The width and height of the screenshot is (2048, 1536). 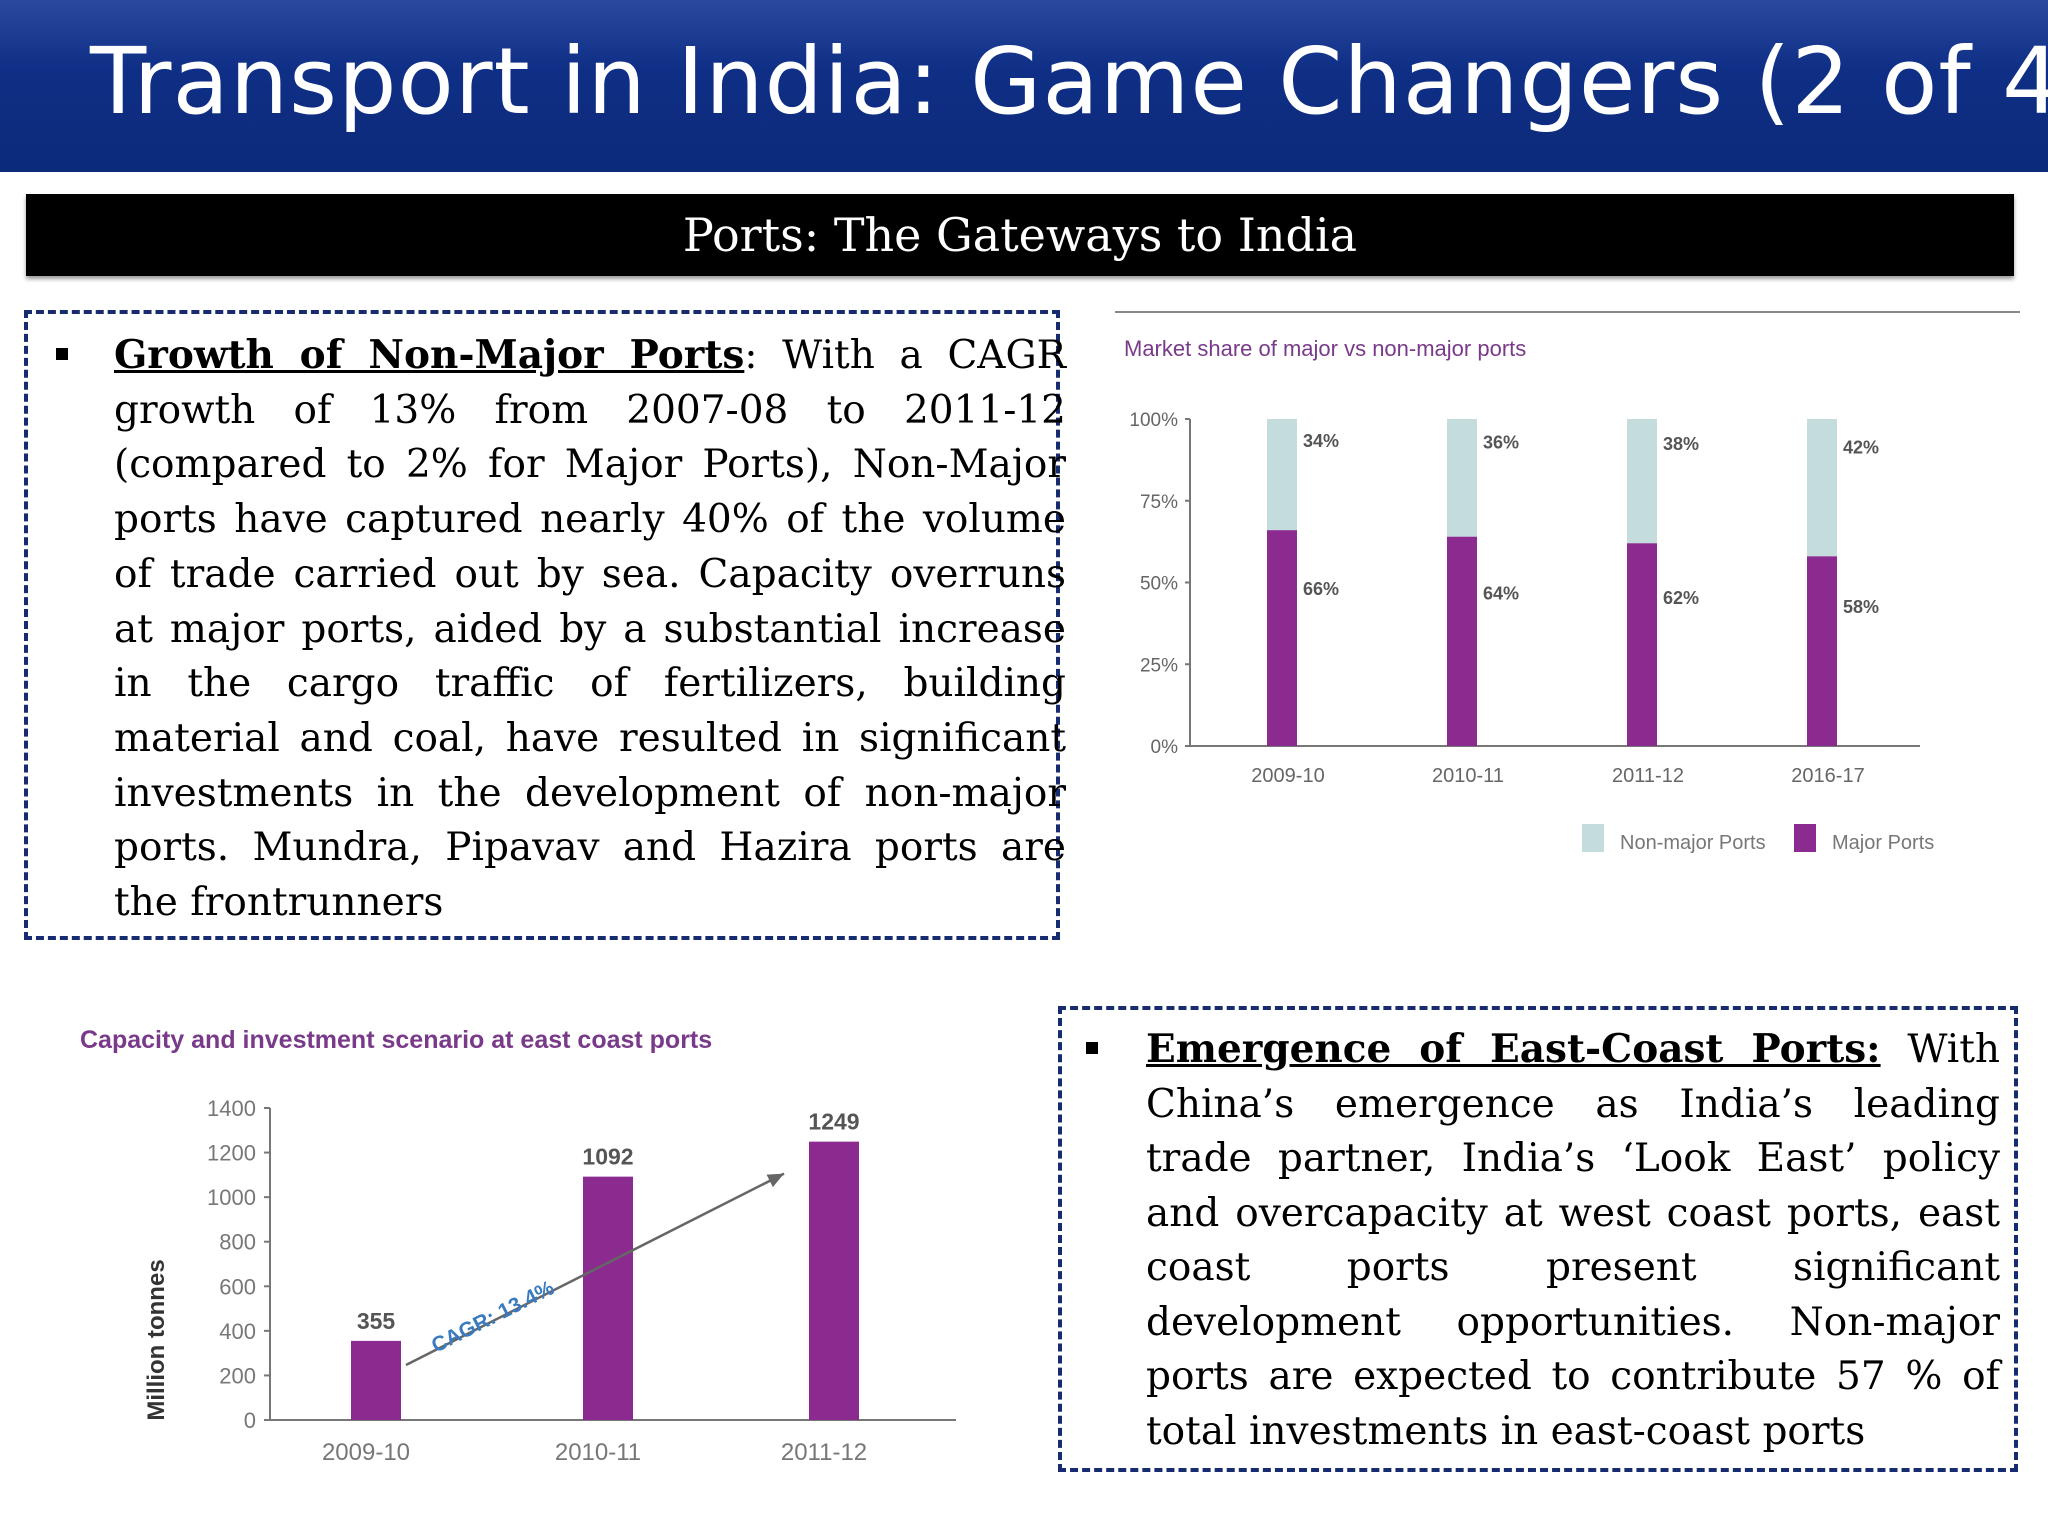 I want to click on market-share-legend: Non-major Ports Major Ports, so click(x=1758, y=839).